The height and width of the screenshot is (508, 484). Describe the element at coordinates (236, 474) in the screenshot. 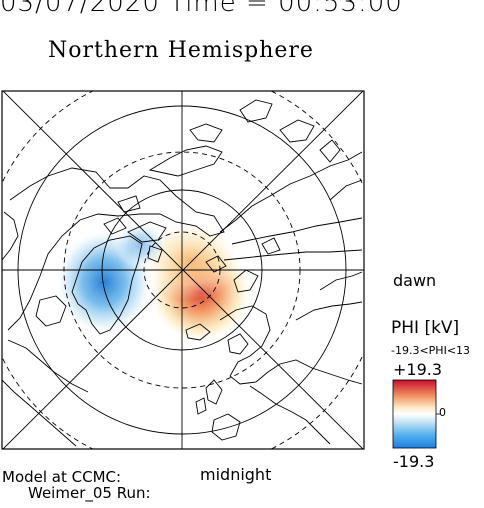

I see `midnight-label: midnight` at that location.